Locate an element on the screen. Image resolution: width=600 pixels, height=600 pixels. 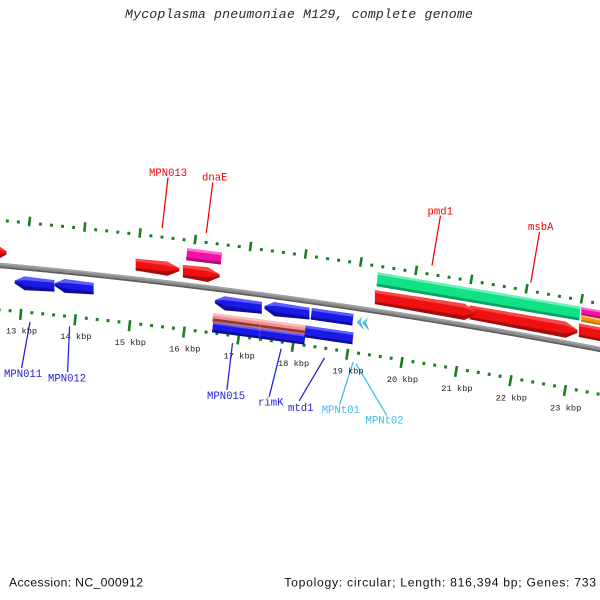
svg-text: pmd1 is located at coordinates (440, 213).